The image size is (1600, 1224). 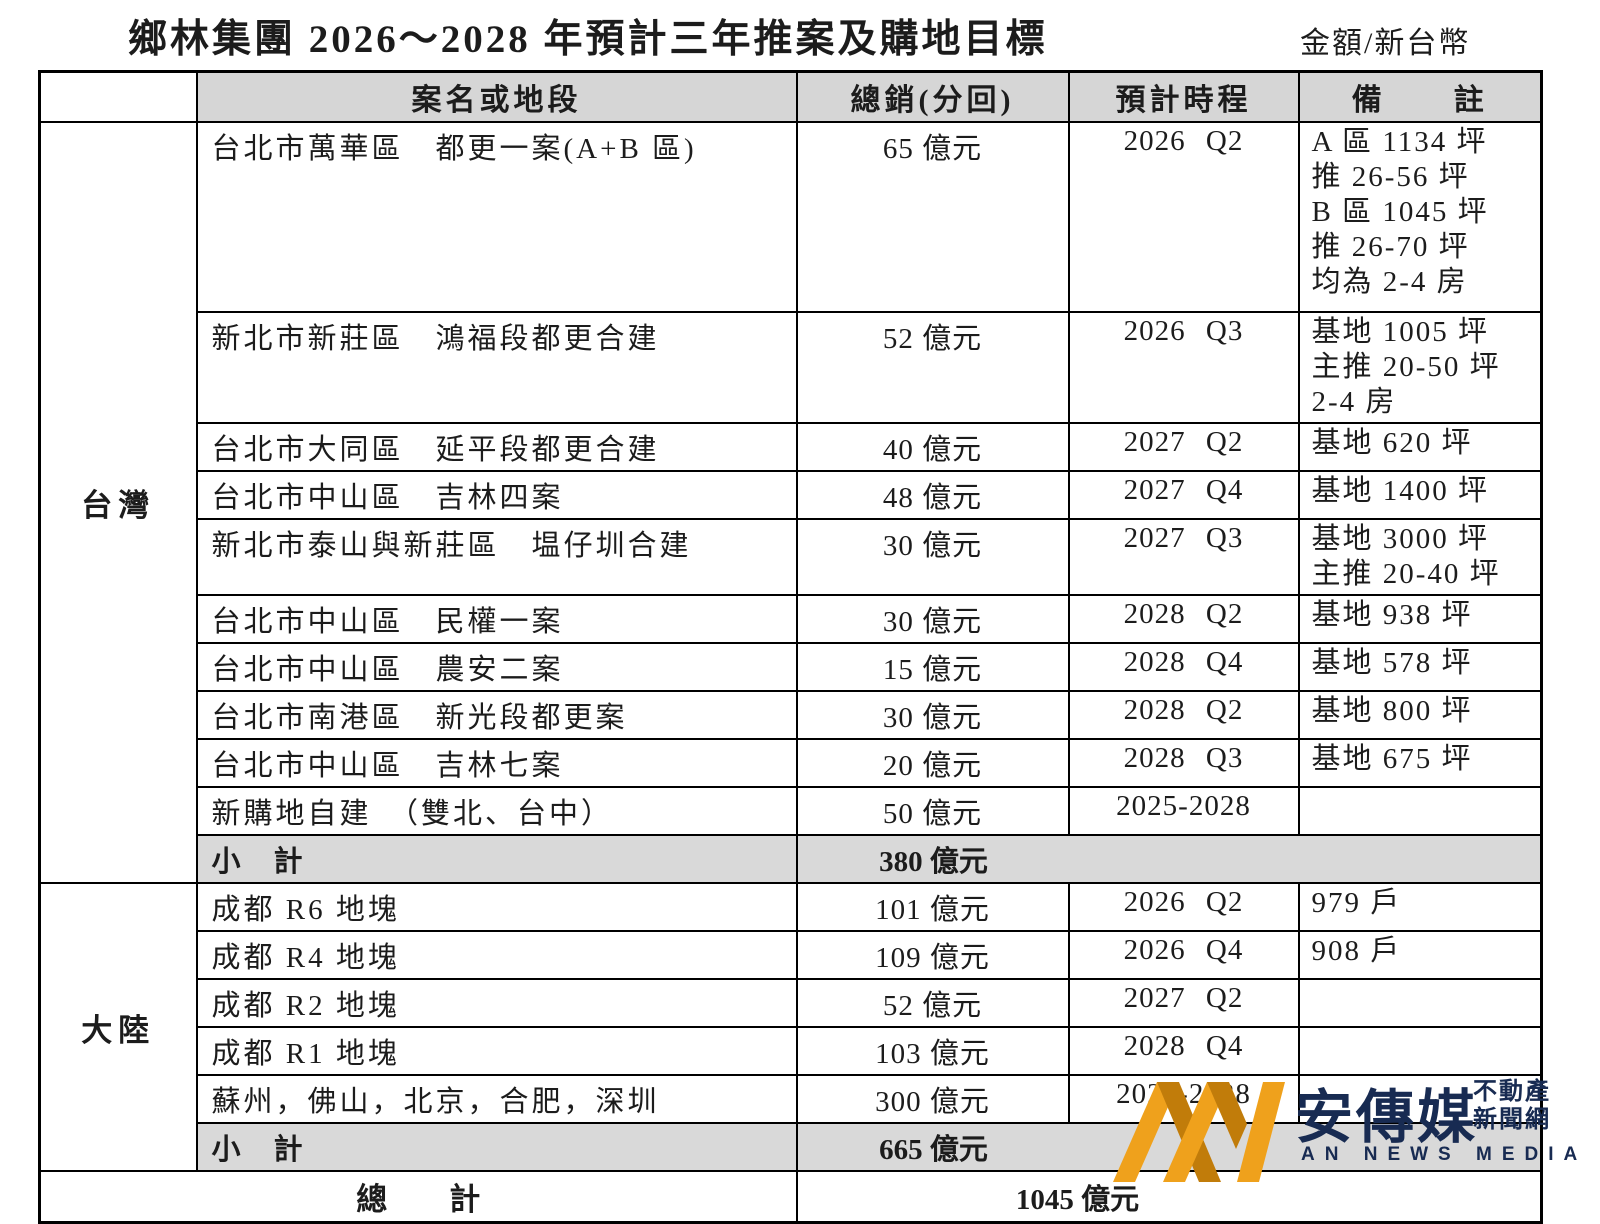 I want to click on mainland-subtotal-label: 小 計, so click(x=496, y=1147).